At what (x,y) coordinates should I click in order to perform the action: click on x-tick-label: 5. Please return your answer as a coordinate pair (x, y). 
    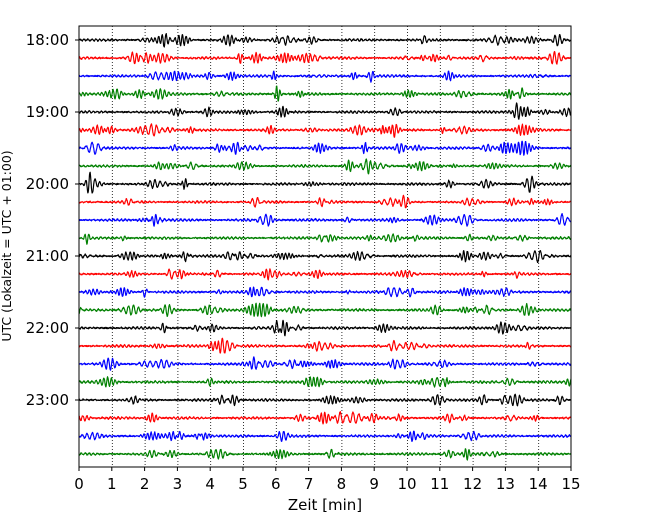
    Looking at the image, I should click on (243, 484).